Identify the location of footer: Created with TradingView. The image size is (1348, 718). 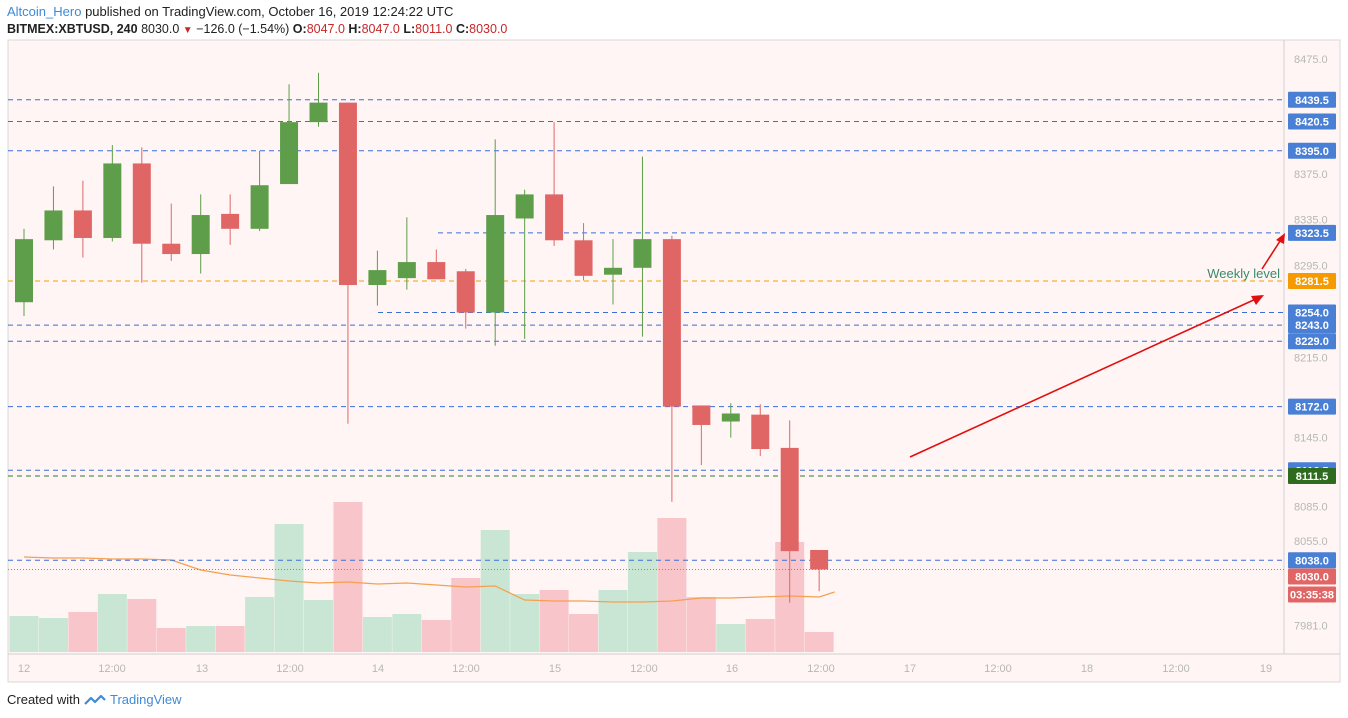
(94, 699).